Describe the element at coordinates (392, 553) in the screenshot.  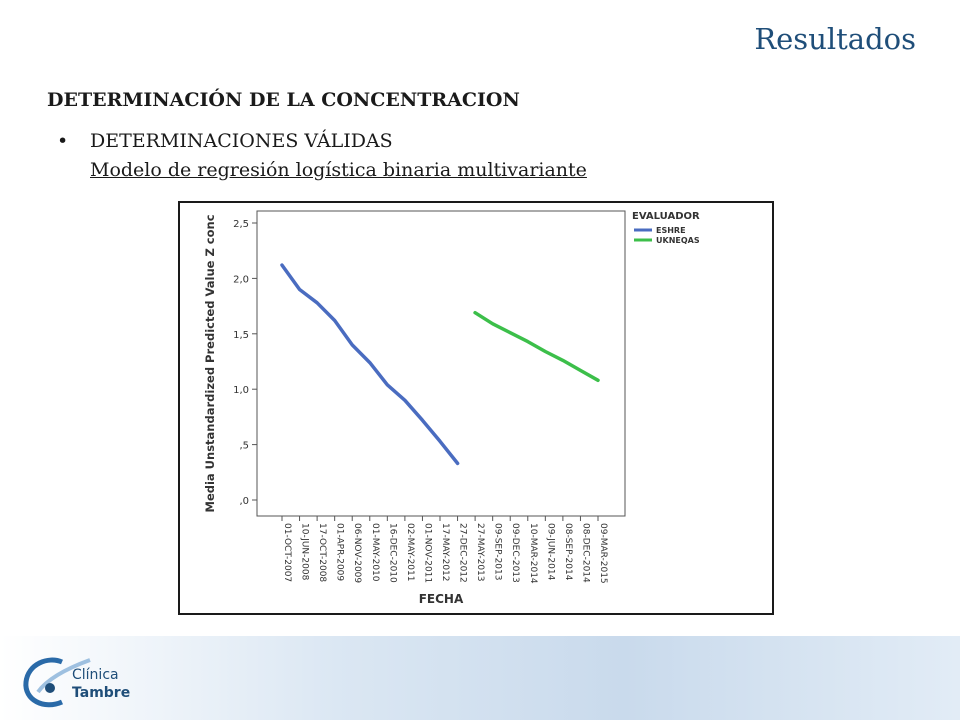
I see `x-tick-label: 16-DEC-2010` at that location.